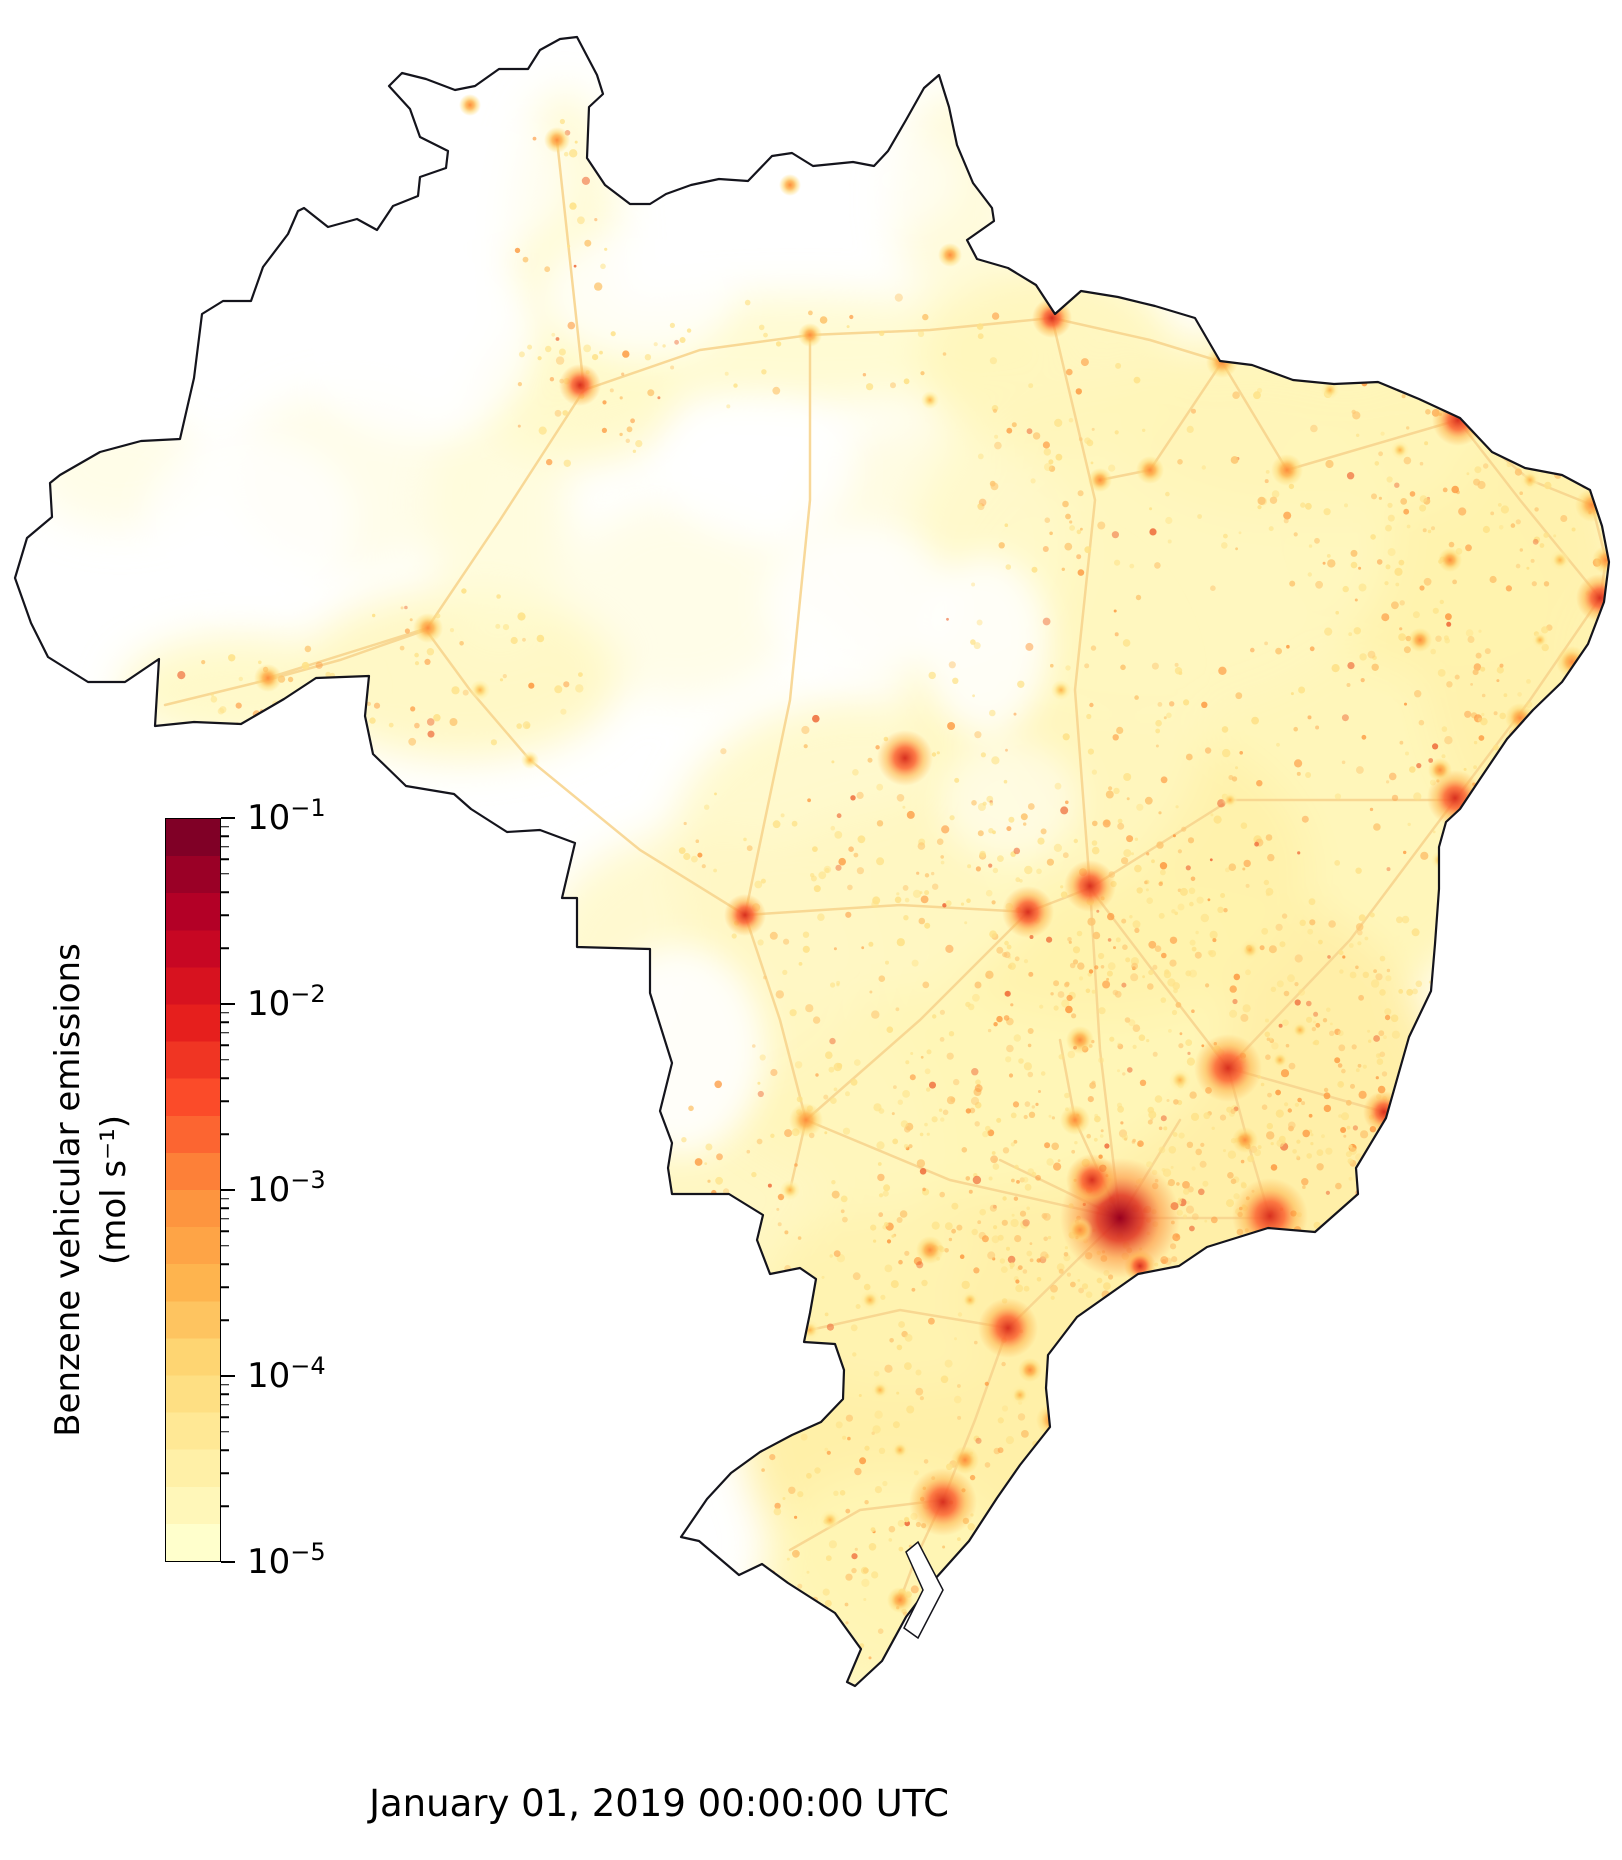 The height and width of the screenshot is (1860, 1622). Describe the element at coordinates (308, 807) in the screenshot. I see `tick-exponent: −1` at that location.